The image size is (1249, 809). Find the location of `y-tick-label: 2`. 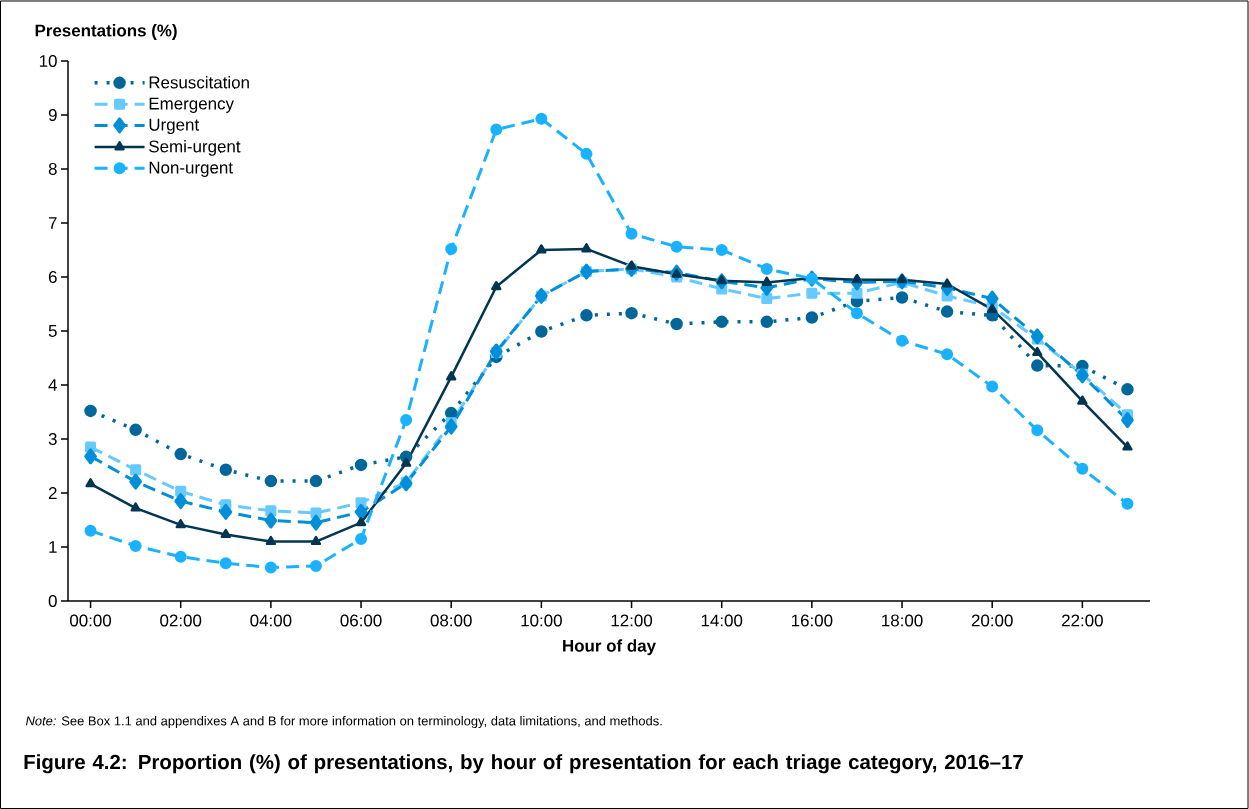

y-tick-label: 2 is located at coordinates (52, 493).